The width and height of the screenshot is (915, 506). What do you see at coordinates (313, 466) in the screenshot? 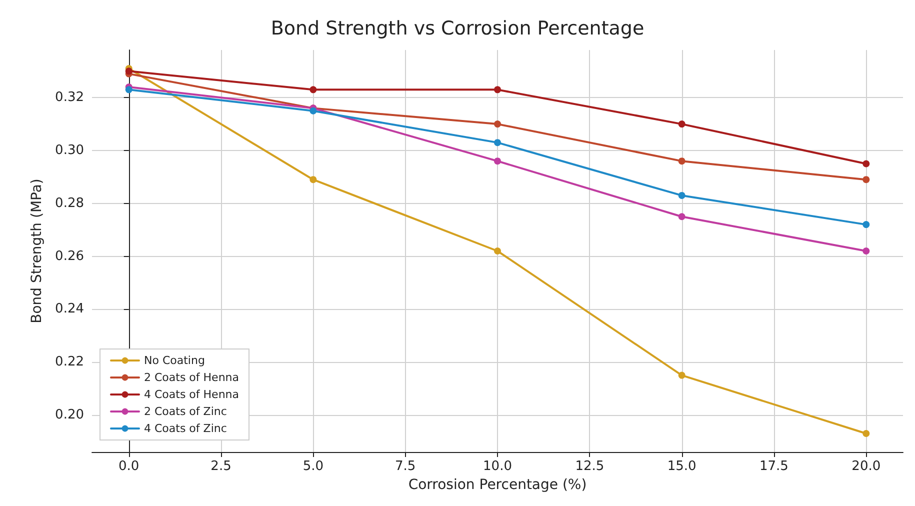
I see `x-tick-label: 5.0` at bounding box center [313, 466].